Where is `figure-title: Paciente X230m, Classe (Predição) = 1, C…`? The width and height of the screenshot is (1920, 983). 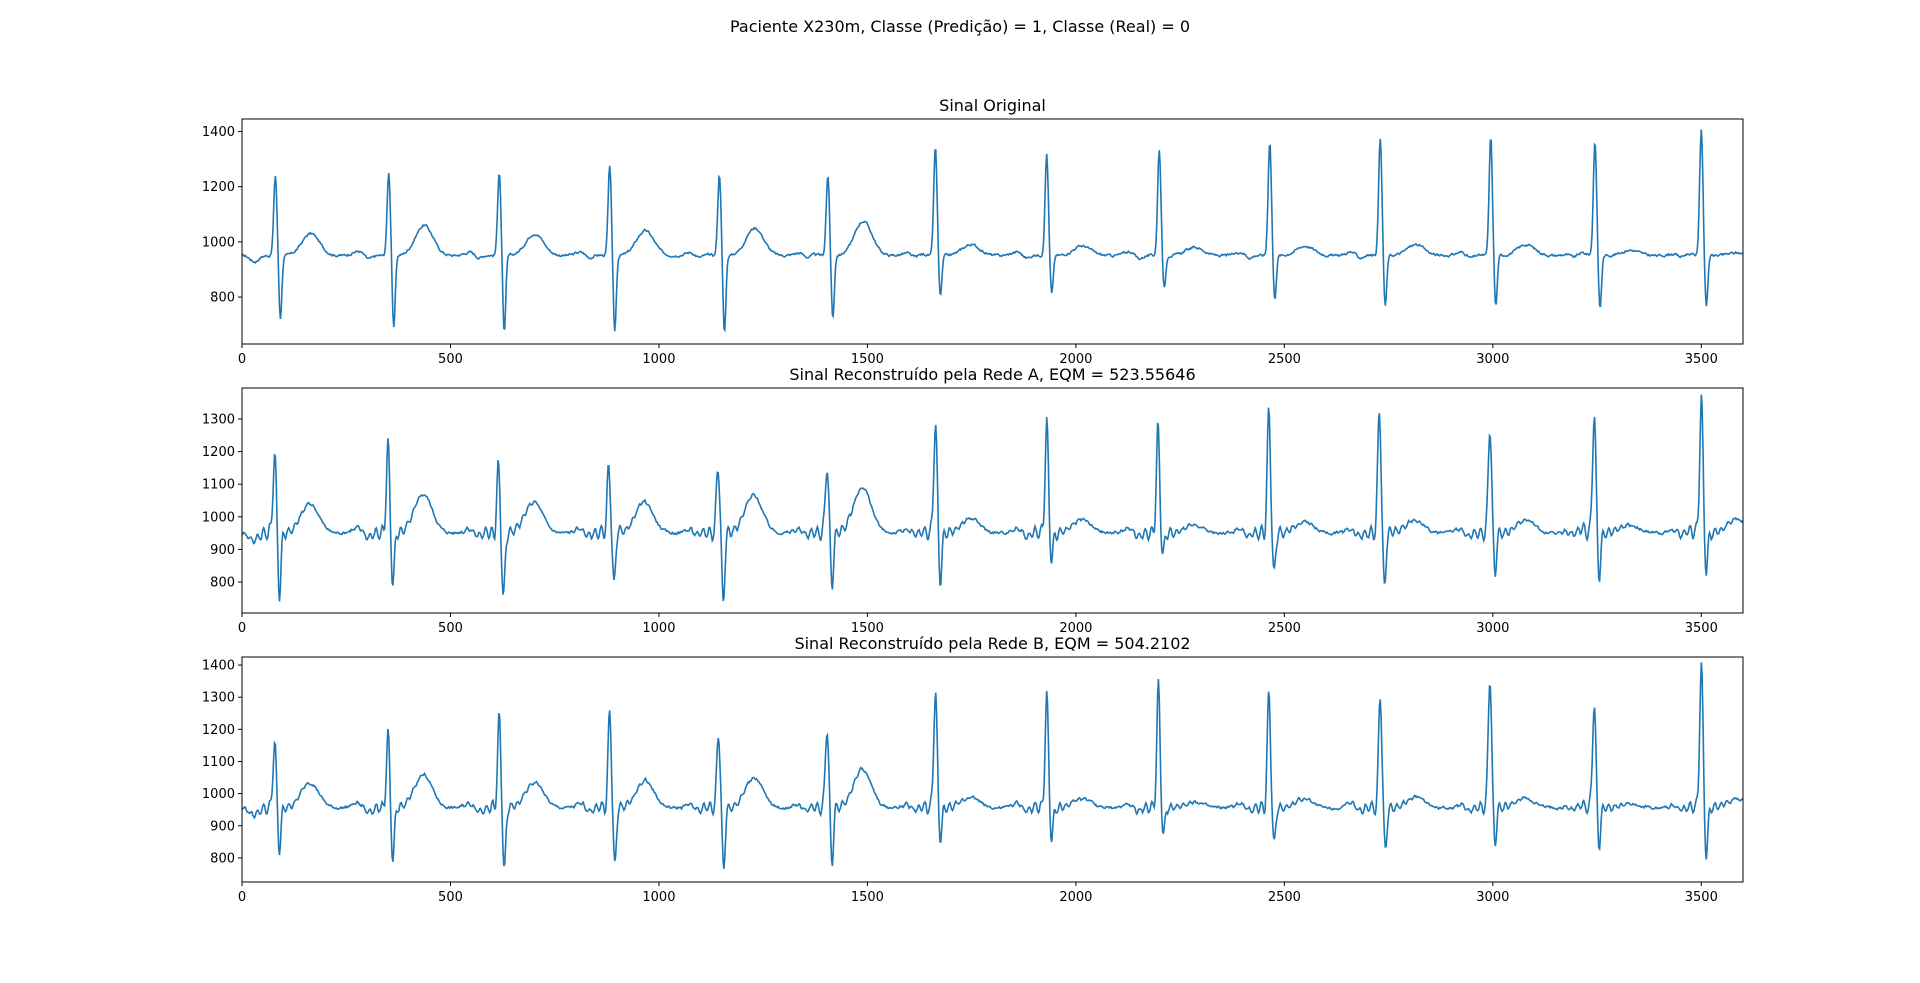 figure-title: Paciente X230m, Classe (Predição) = 1, C… is located at coordinates (960, 26).